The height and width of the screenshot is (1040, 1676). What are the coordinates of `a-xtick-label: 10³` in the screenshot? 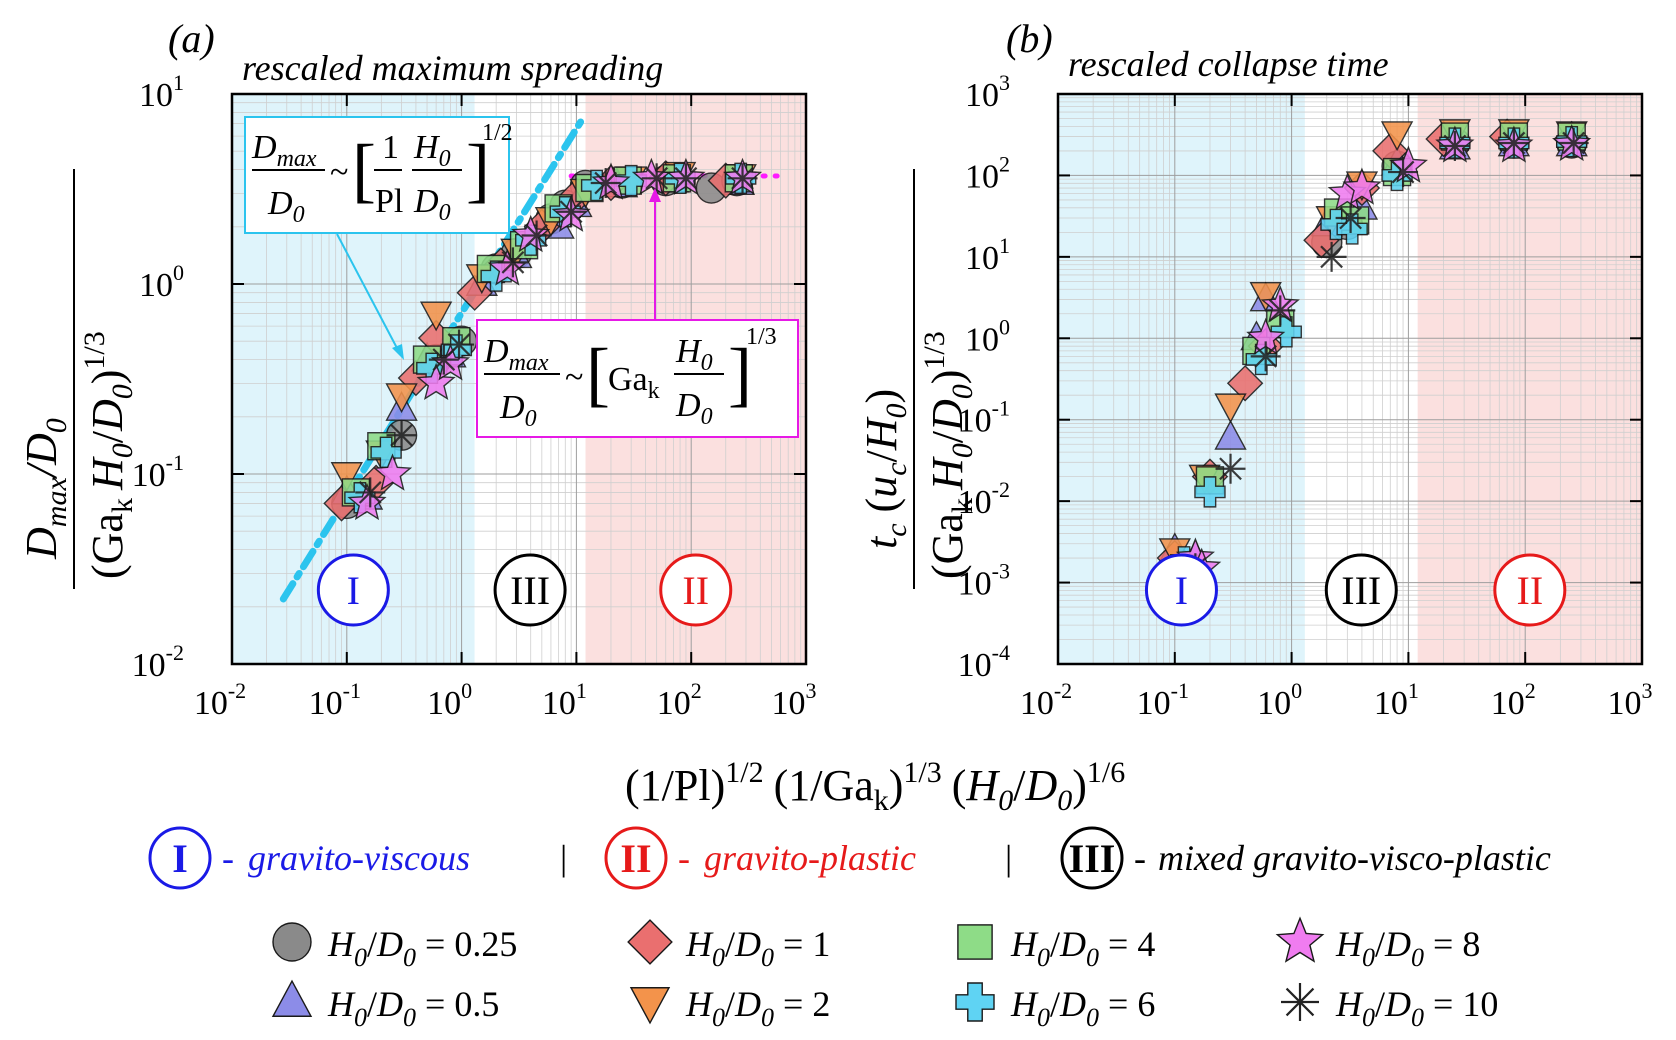 It's located at (794, 700).